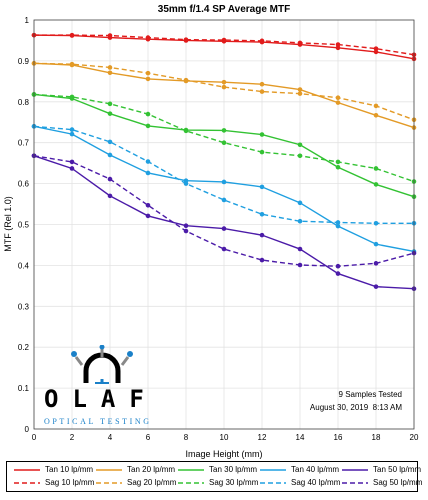 The width and height of the screenshot is (428, 500). I want to click on y-tick-label: 0.5, so click(24, 225).